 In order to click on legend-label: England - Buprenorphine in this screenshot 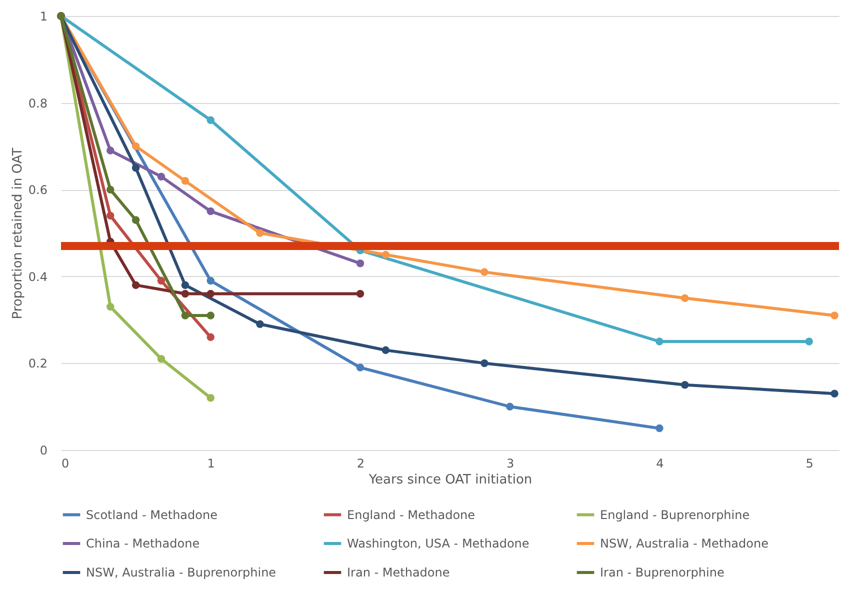, I will do `click(675, 515)`.